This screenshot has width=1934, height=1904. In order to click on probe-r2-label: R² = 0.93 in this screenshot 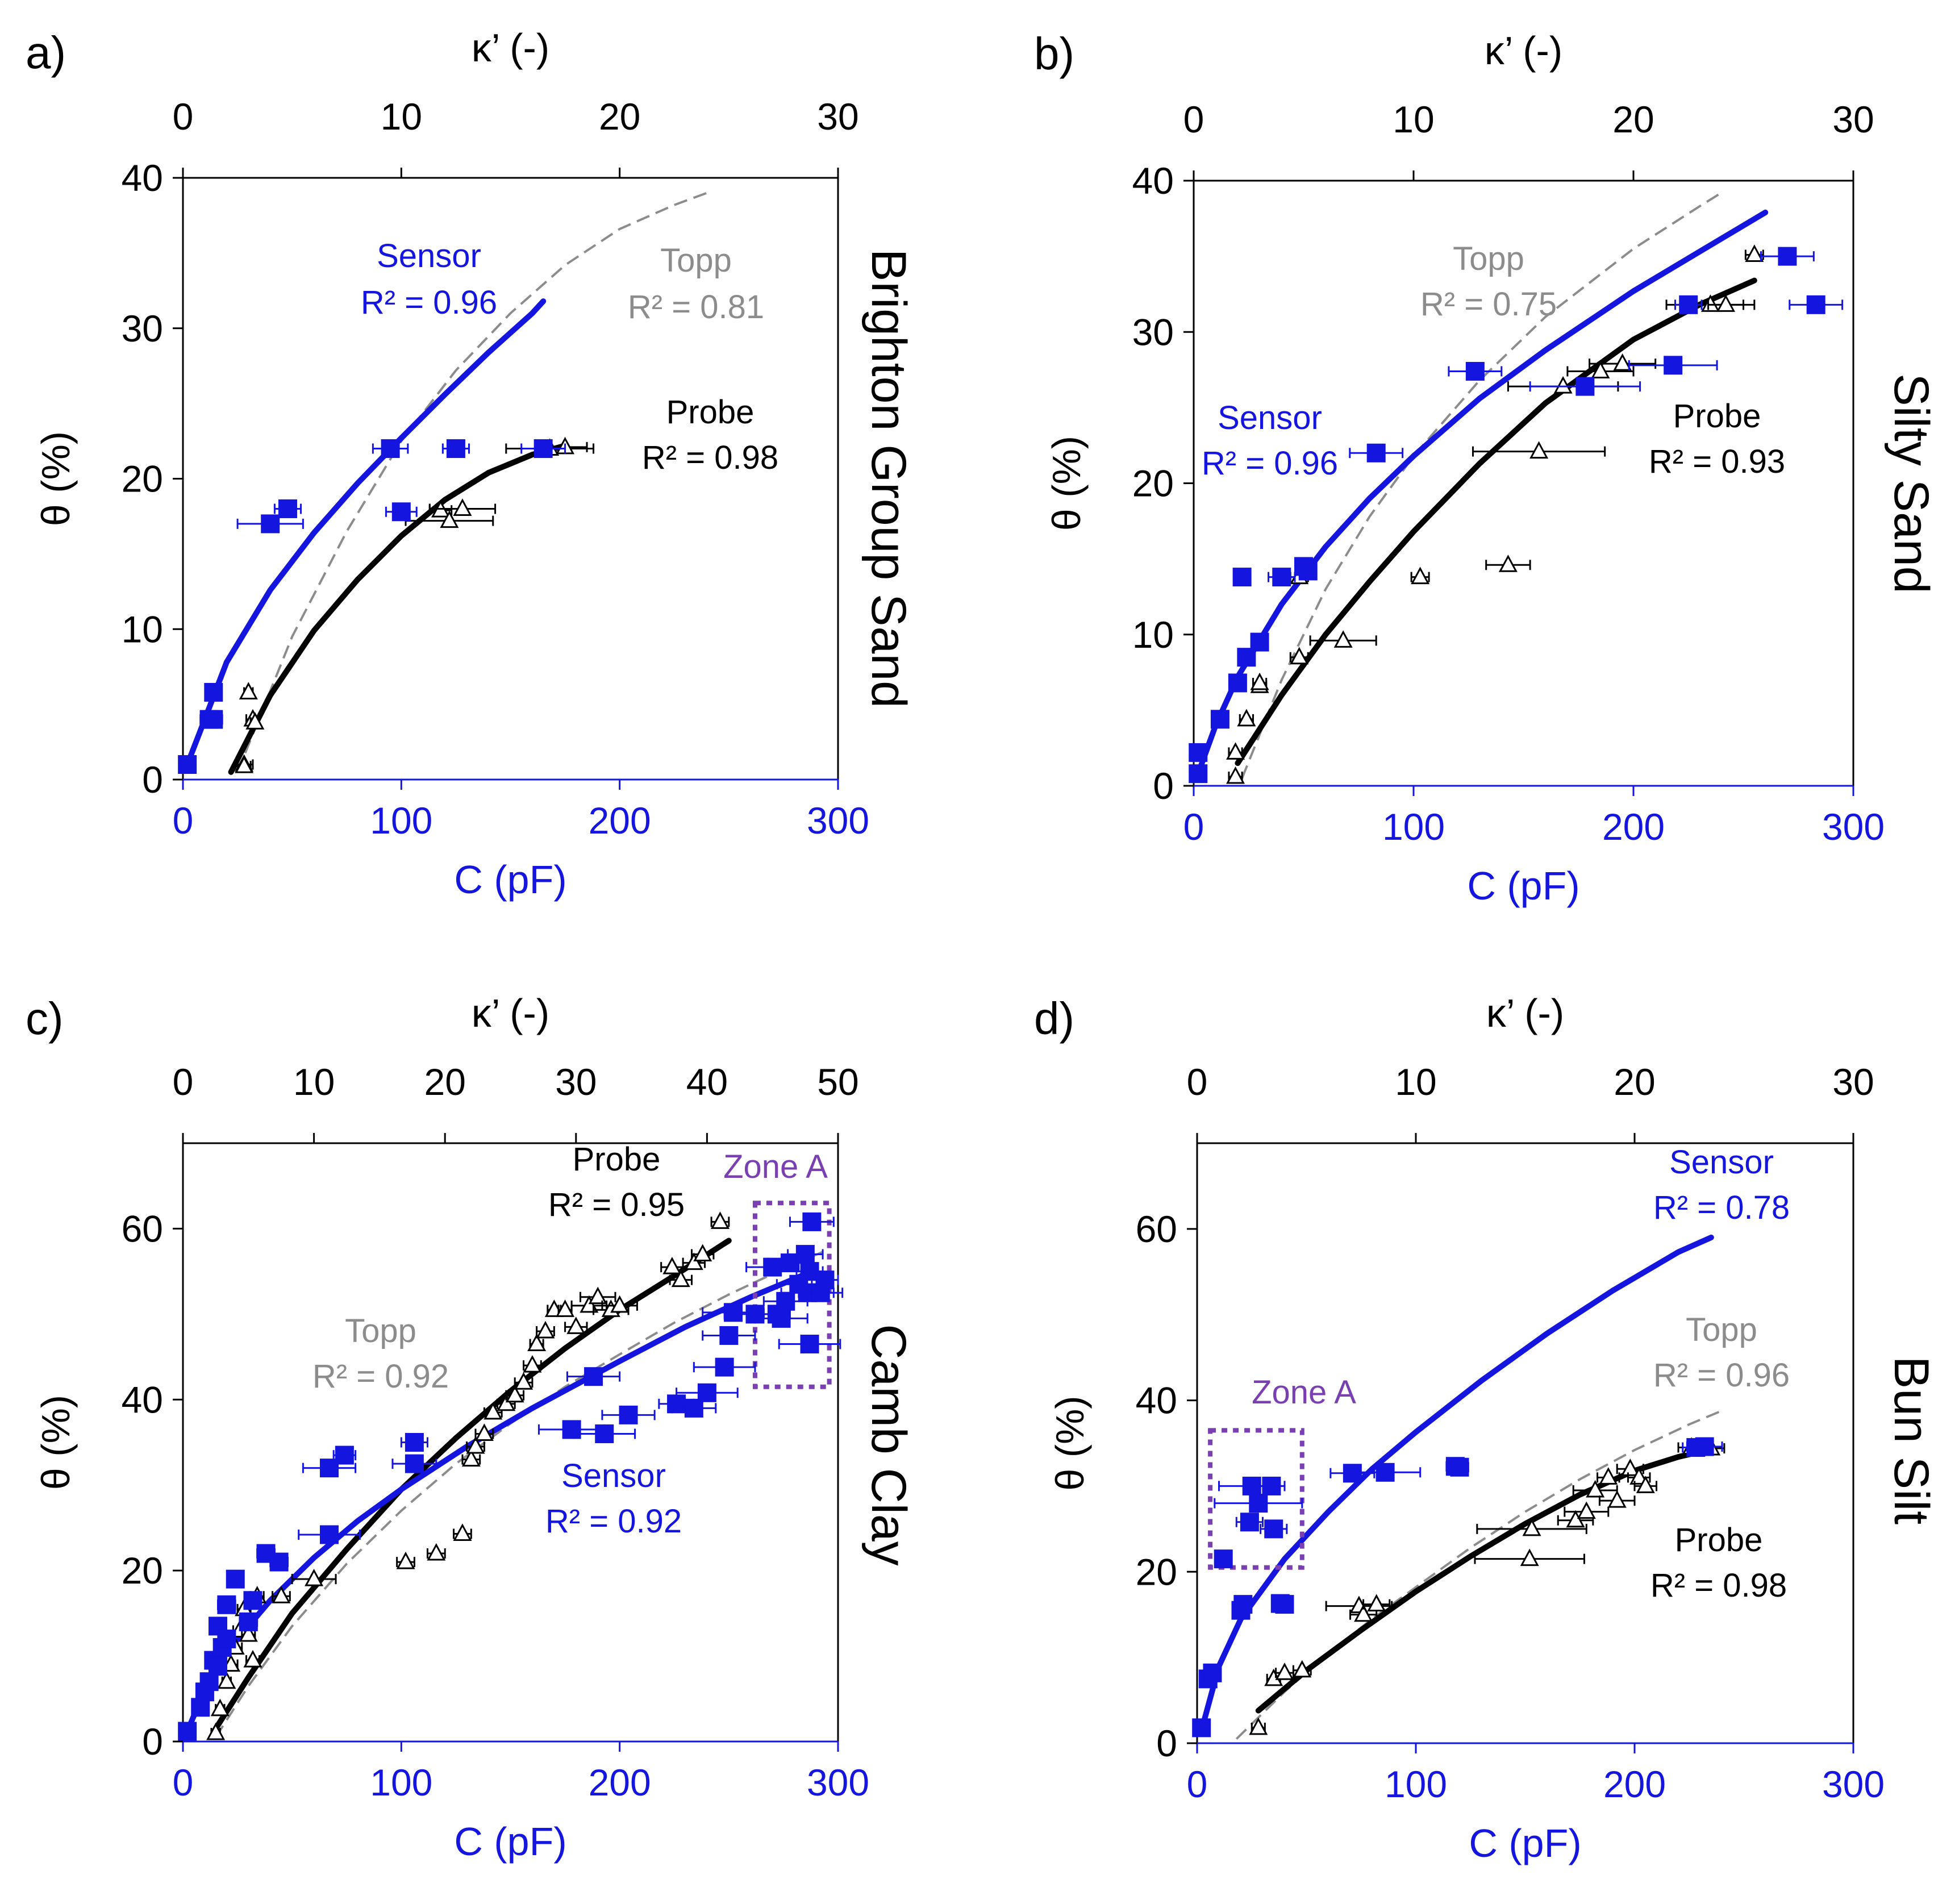, I will do `click(1717, 461)`.